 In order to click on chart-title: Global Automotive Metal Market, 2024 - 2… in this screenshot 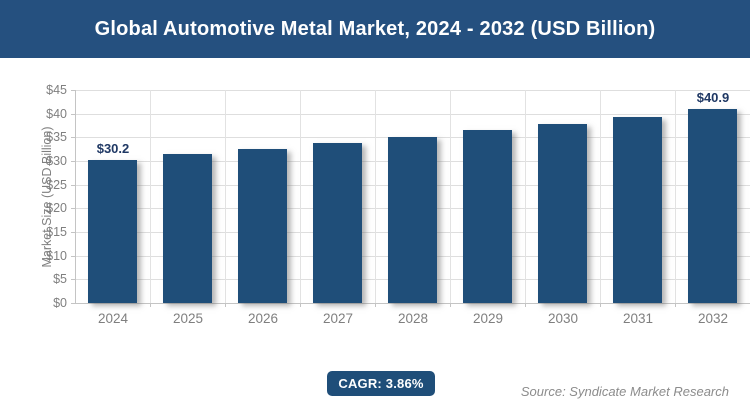, I will do `click(375, 28)`.